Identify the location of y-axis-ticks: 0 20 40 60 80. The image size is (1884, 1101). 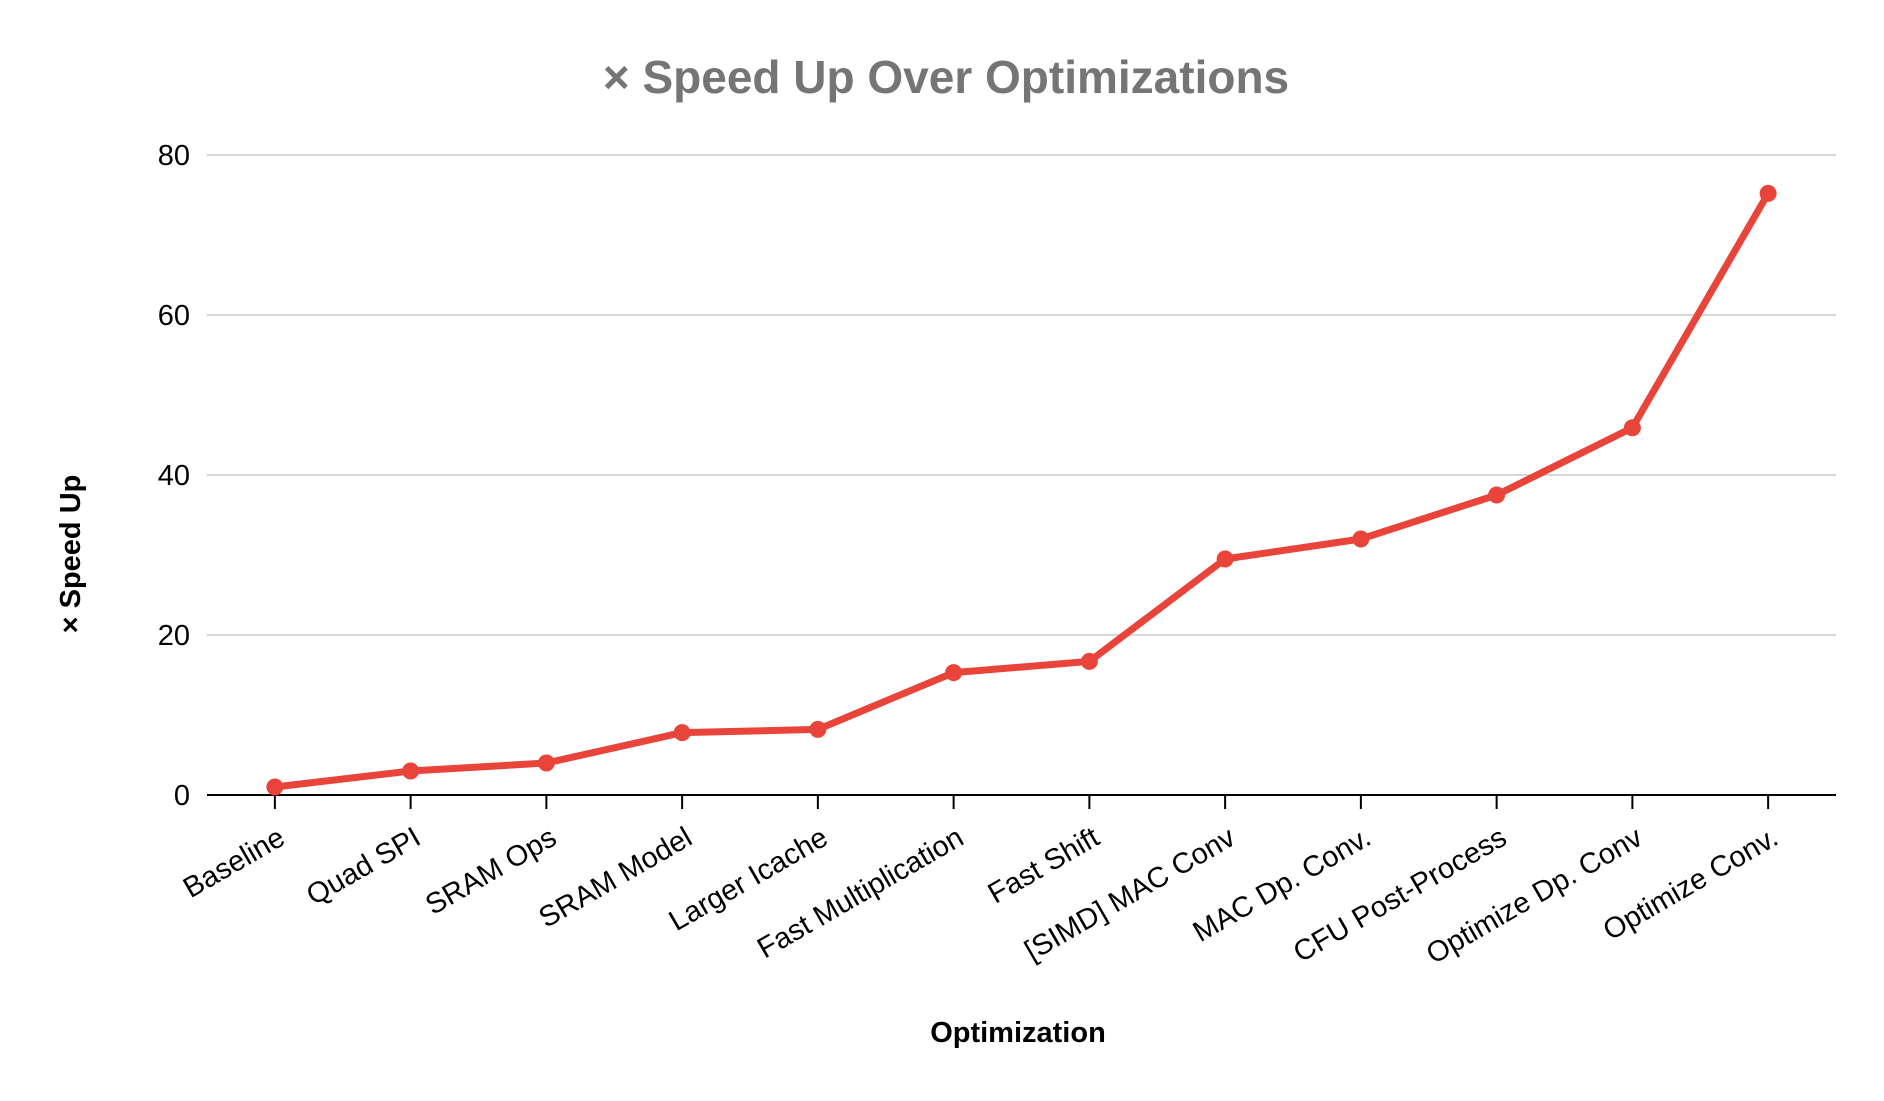
(174, 476).